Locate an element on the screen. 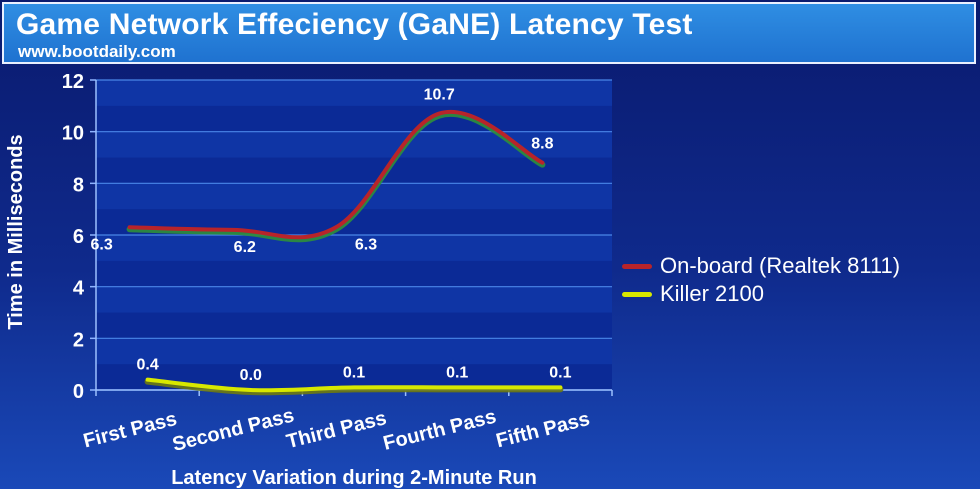 This screenshot has width=980, height=489. y-tick-label: 10 is located at coordinates (73, 134).